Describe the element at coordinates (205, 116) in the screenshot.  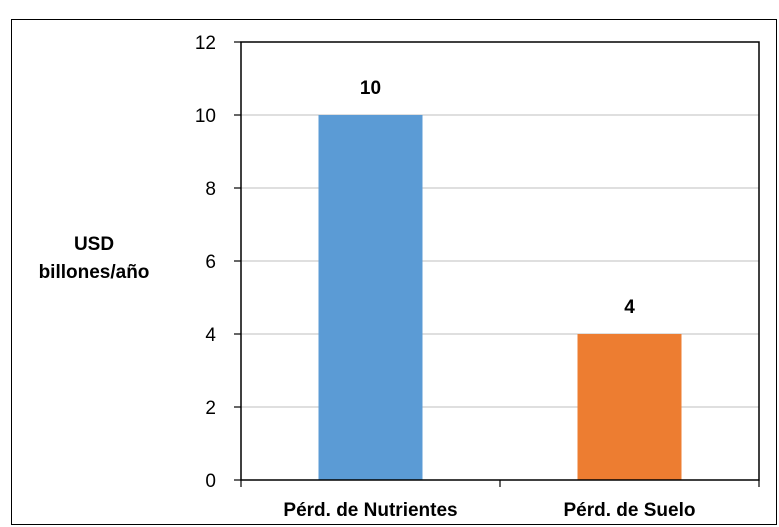
I see `y-tick-label: 10` at that location.